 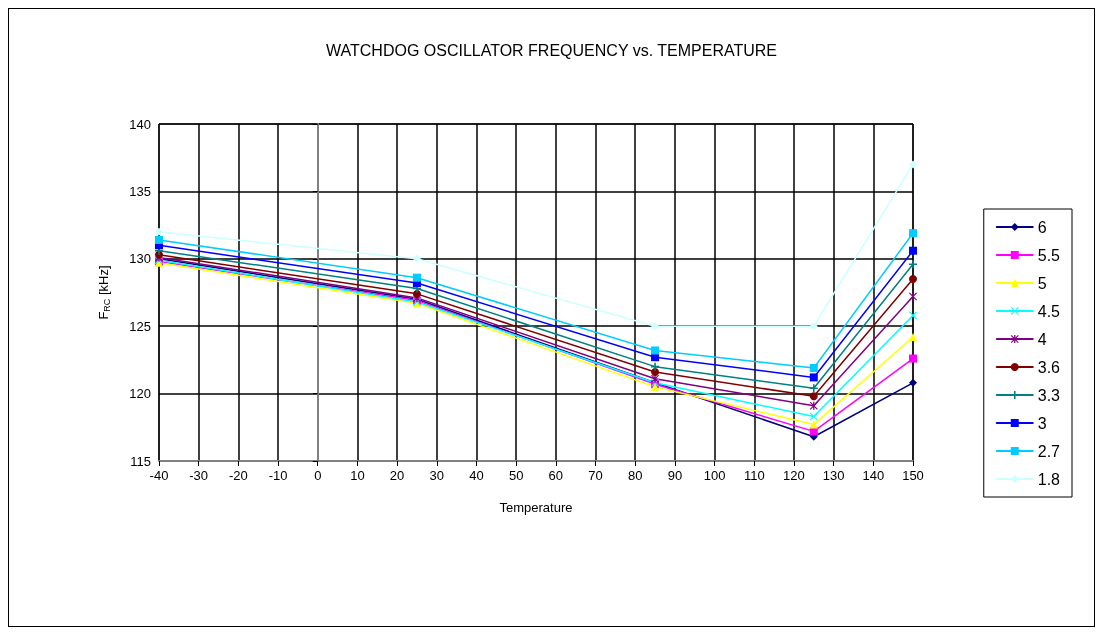 What do you see at coordinates (913, 475) in the screenshot?
I see `x-tick-label: 150` at bounding box center [913, 475].